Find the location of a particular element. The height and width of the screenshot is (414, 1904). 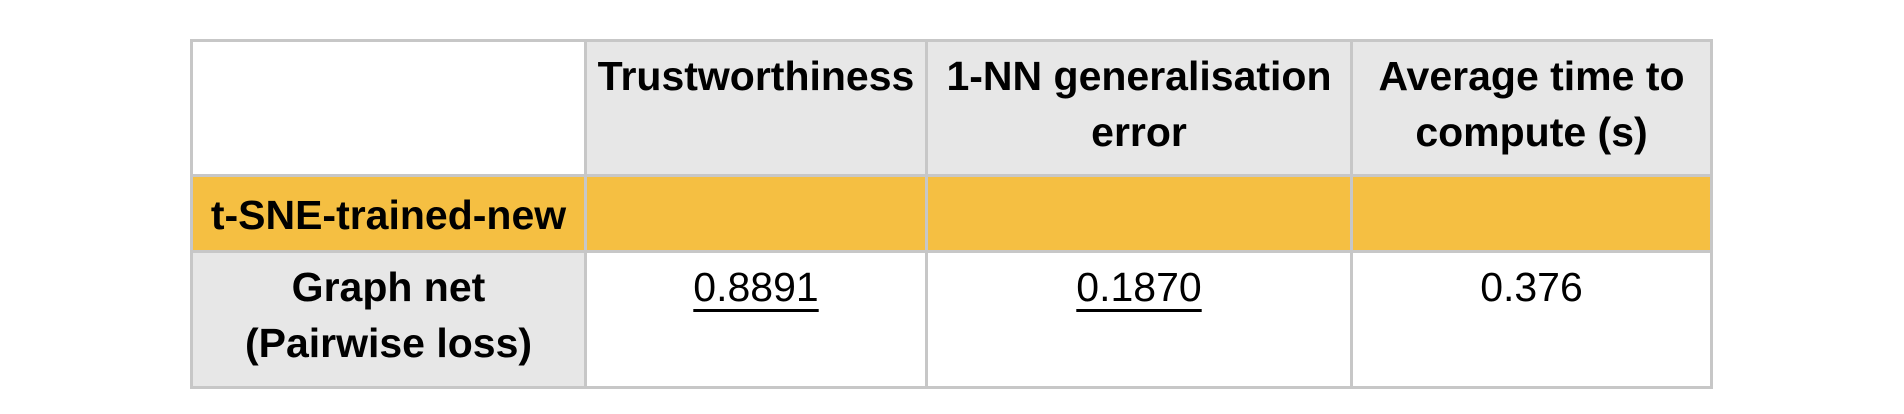

error-value: 0.1870 is located at coordinates (1139, 287).